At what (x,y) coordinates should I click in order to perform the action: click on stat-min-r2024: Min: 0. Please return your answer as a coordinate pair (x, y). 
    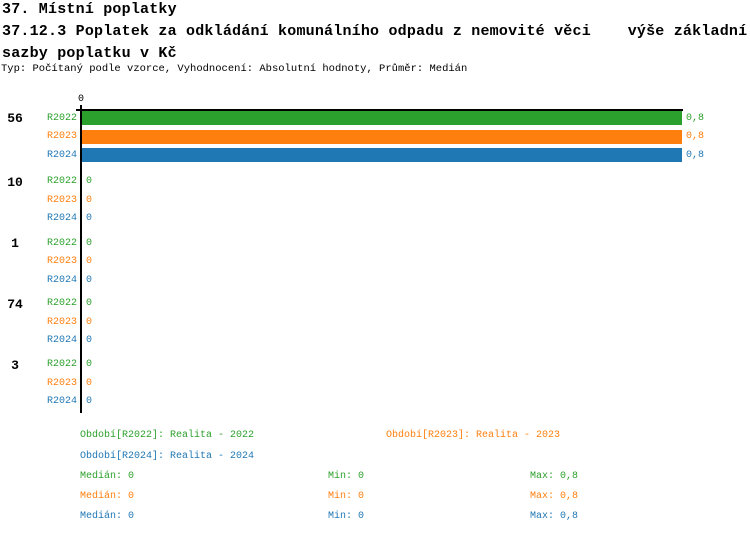
    Looking at the image, I should click on (346, 516).